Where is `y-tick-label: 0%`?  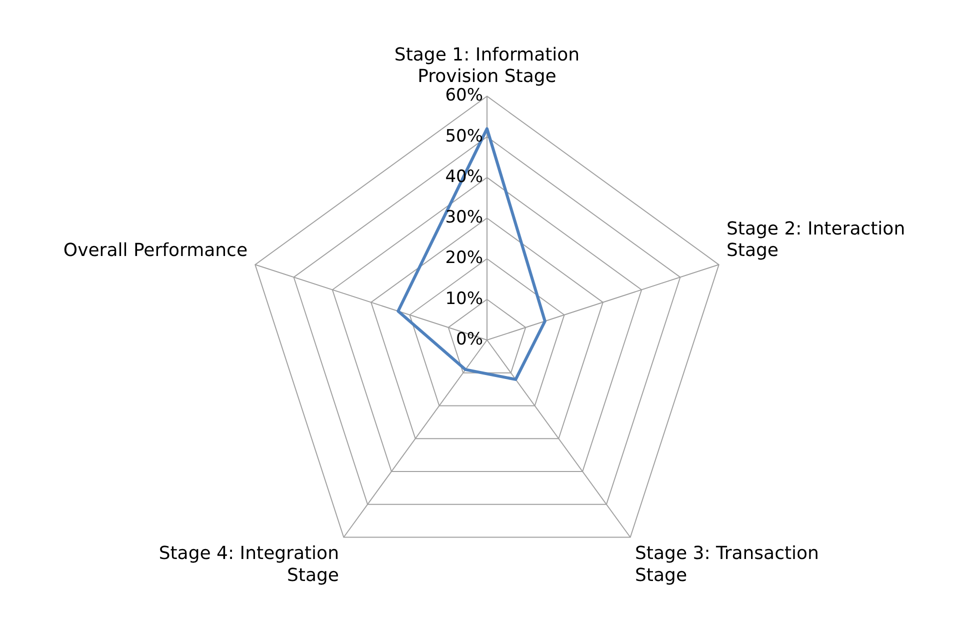 y-tick-label: 0% is located at coordinates (469, 339).